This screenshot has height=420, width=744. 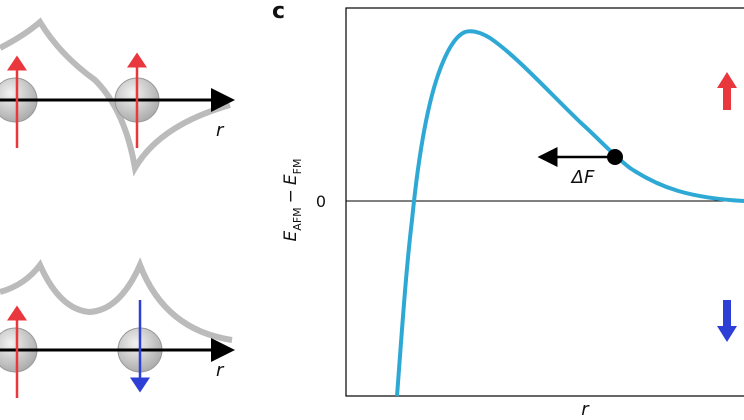 I want to click on y-label-part: FM, so click(x=297, y=167).